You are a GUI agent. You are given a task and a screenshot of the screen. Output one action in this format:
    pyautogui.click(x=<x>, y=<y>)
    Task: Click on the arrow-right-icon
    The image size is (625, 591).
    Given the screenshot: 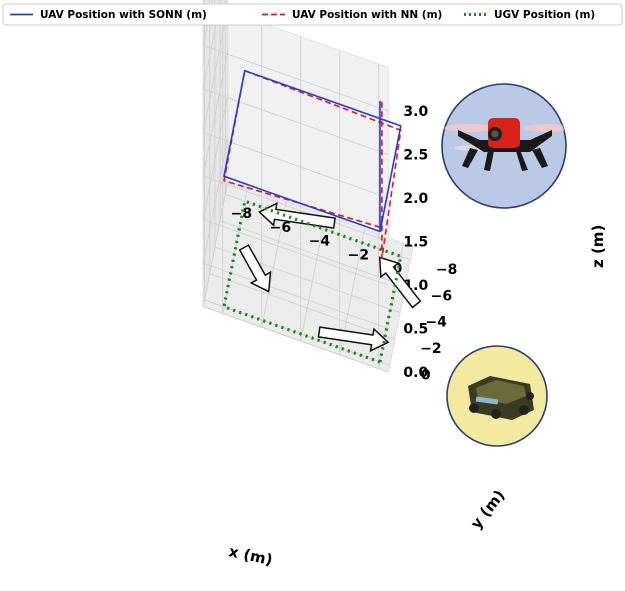 What is the action you would take?
    pyautogui.click(x=353, y=339)
    